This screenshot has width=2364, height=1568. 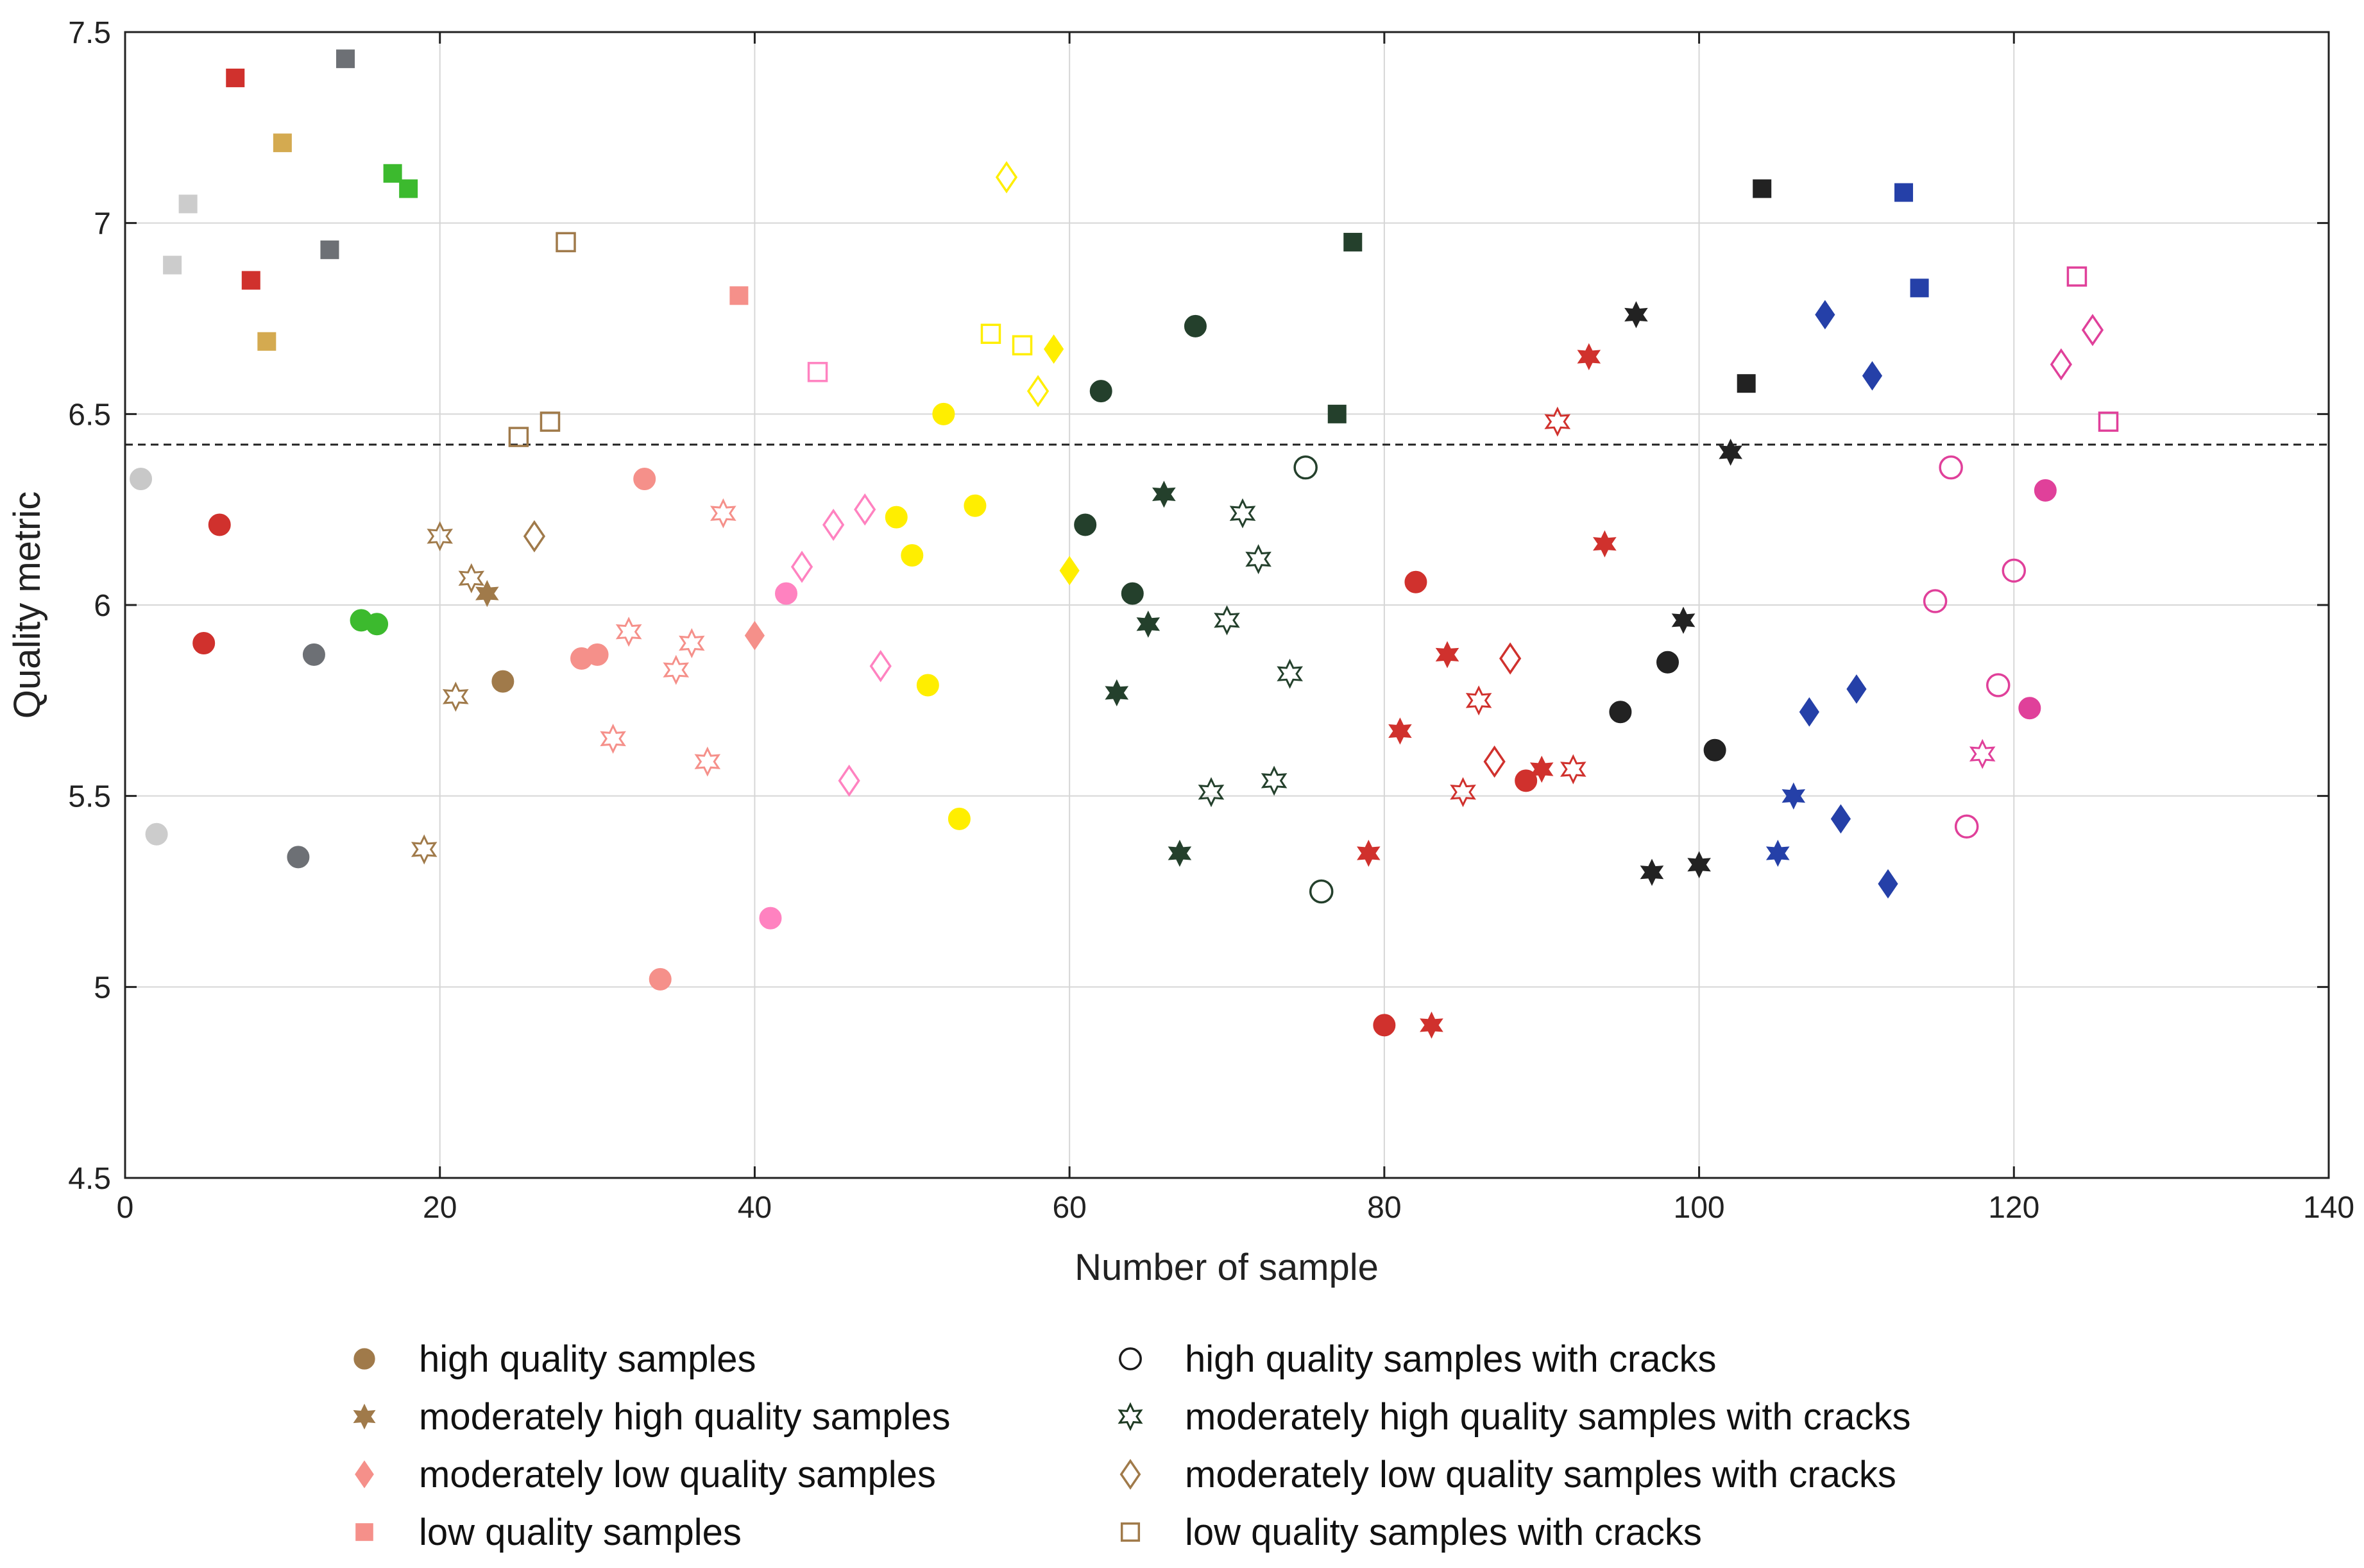 I want to click on y-tick-label: 4.5, so click(x=89, y=1179).